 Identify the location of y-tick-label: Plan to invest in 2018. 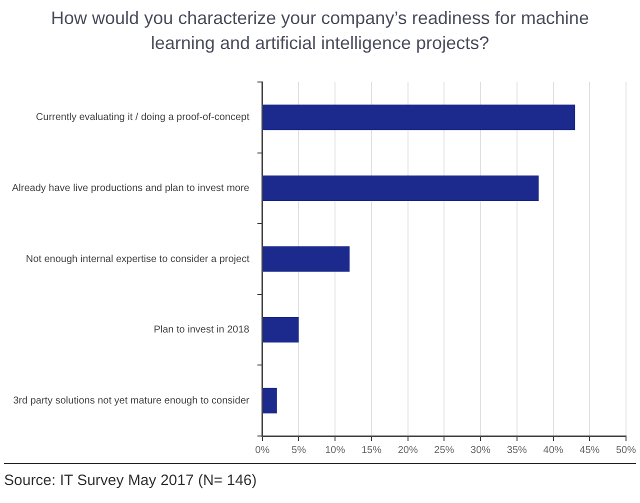
(202, 330).